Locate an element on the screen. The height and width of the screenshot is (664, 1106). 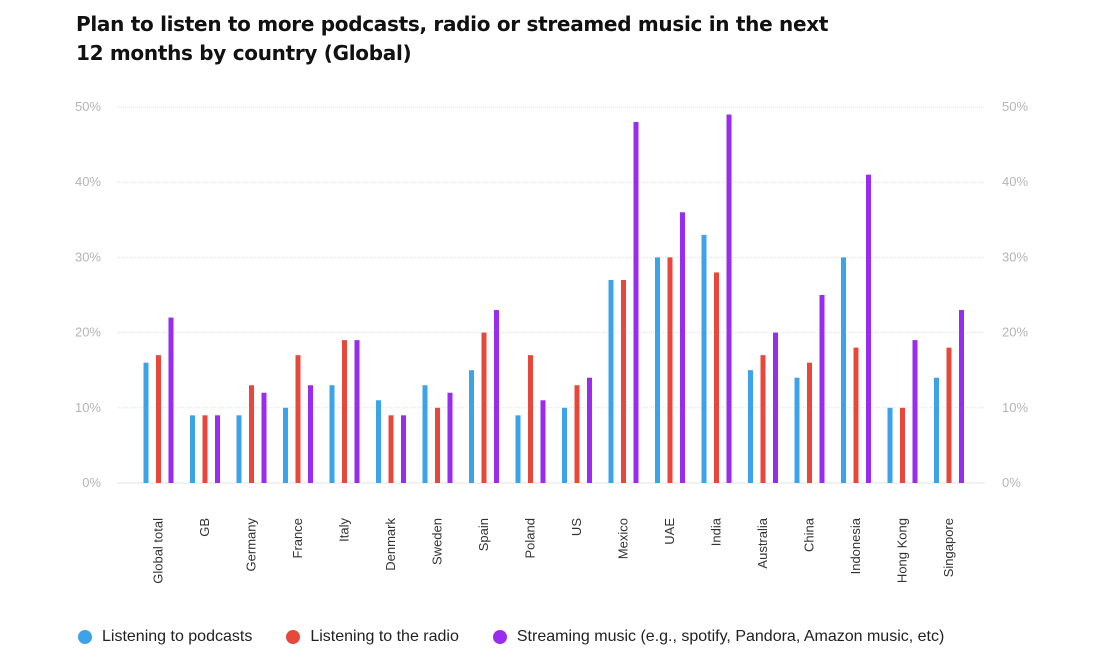
chart-title-line-2: 12 months by country (Global) is located at coordinates (244, 53).